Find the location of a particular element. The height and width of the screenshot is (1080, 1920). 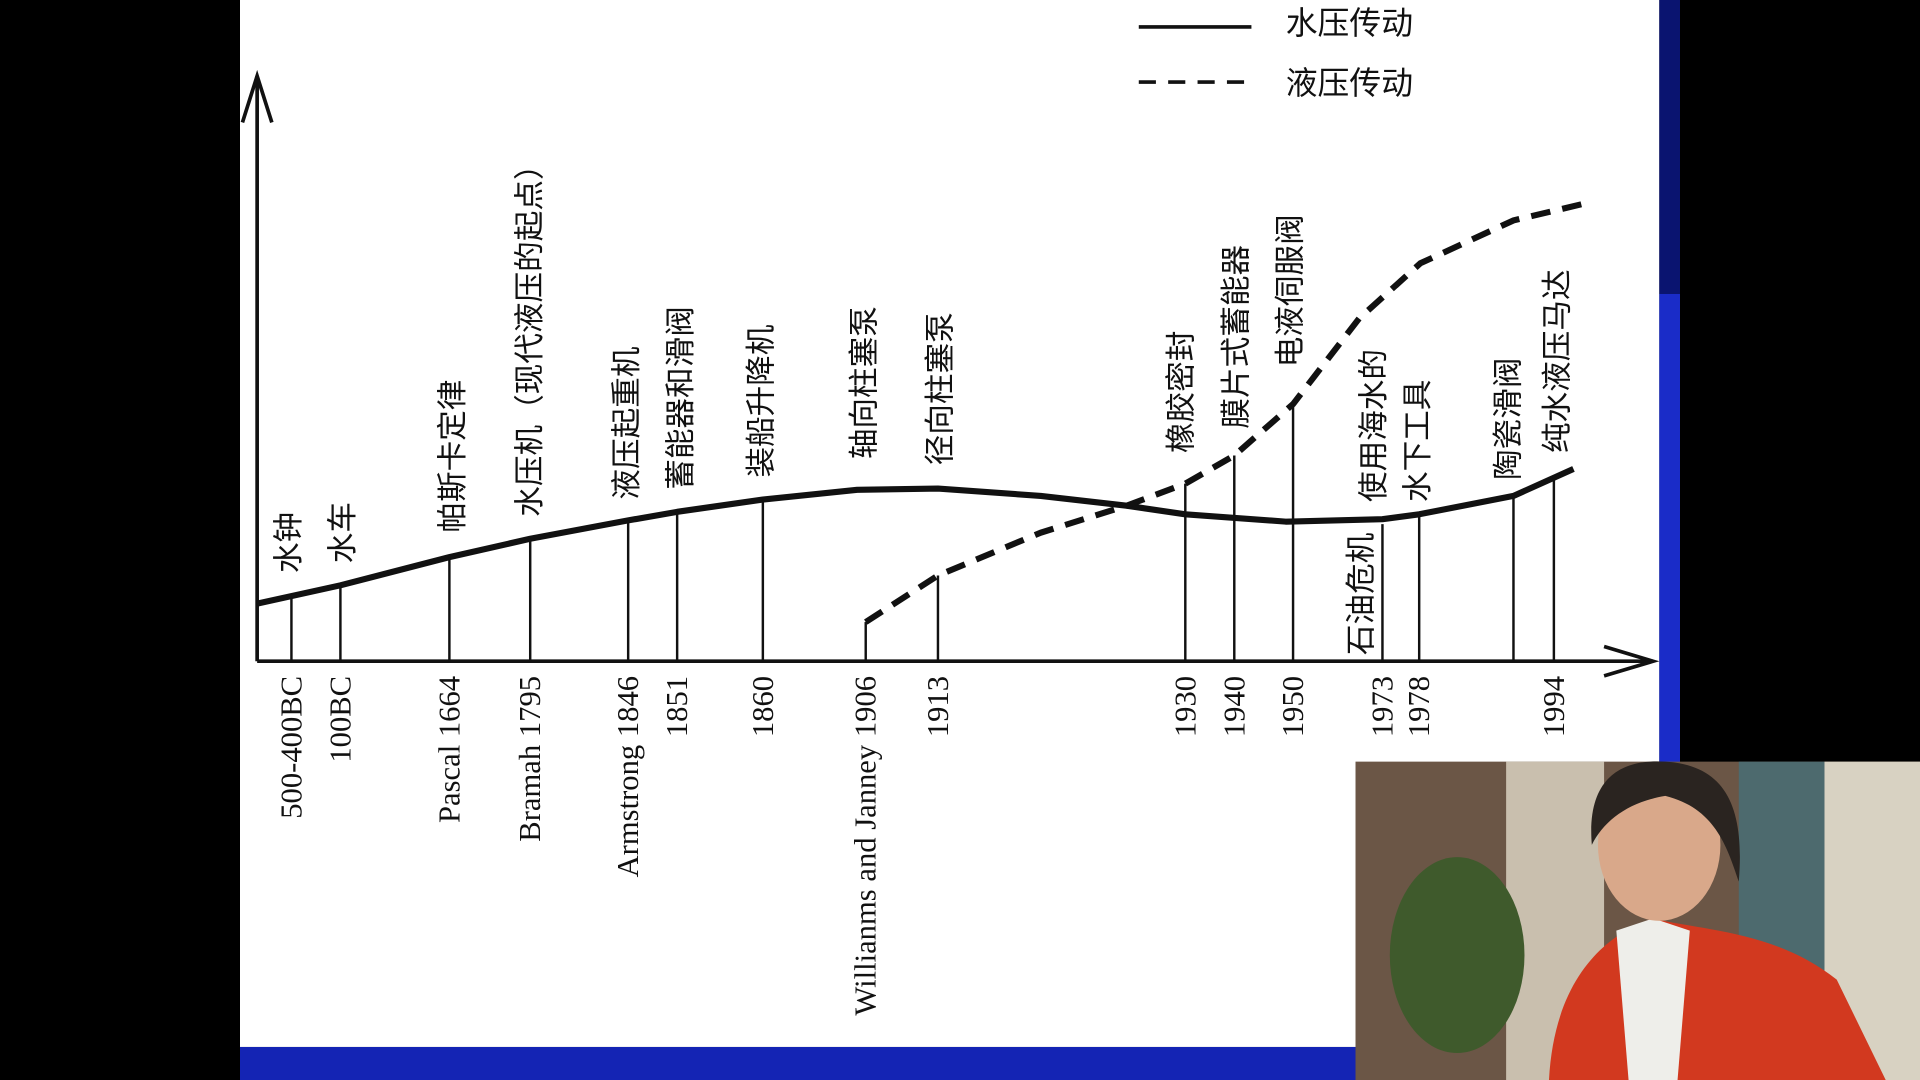

event-label: 蓄能器和滑阀 is located at coordinates (681, 398).